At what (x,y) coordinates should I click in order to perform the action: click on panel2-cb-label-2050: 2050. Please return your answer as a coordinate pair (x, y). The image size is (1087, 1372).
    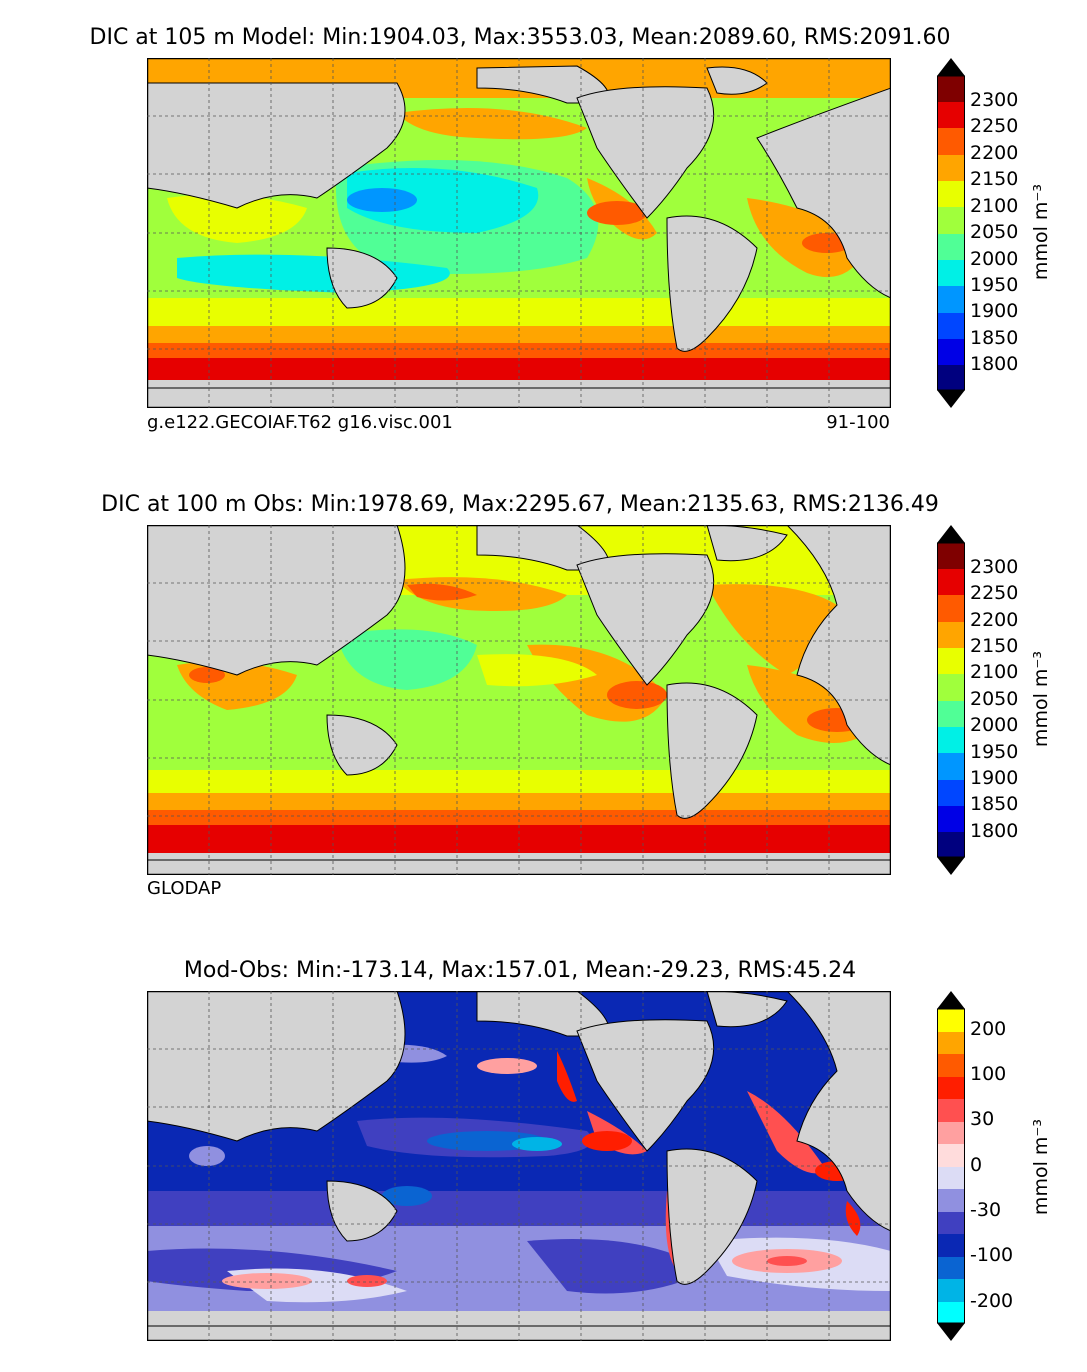
    Looking at the image, I should click on (994, 699).